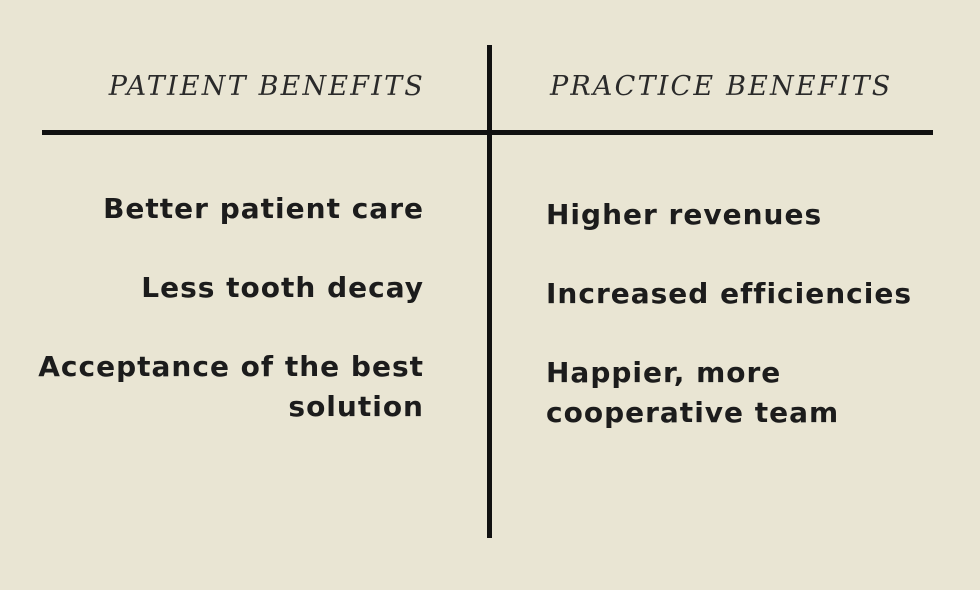 This screenshot has height=590, width=980. What do you see at coordinates (721, 86) in the screenshot?
I see `practice-benefits-heading: PRACTICE BENEFITS` at bounding box center [721, 86].